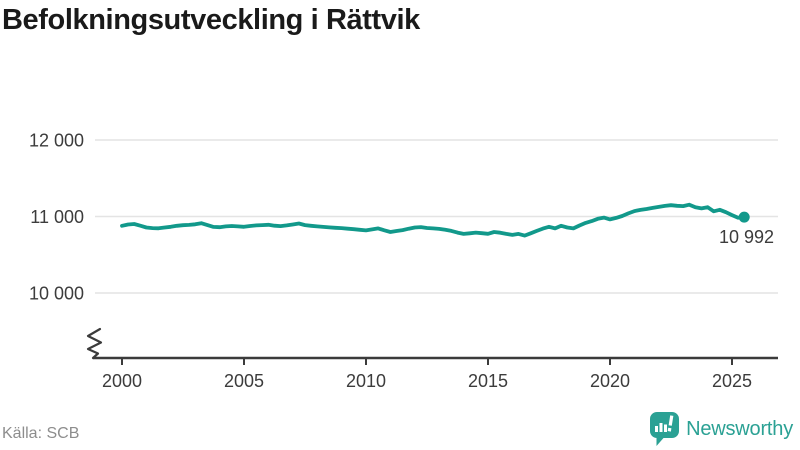 Image resolution: width=800 pixels, height=450 pixels. Describe the element at coordinates (94, 343) in the screenshot. I see `y-axis-break-icon` at that location.